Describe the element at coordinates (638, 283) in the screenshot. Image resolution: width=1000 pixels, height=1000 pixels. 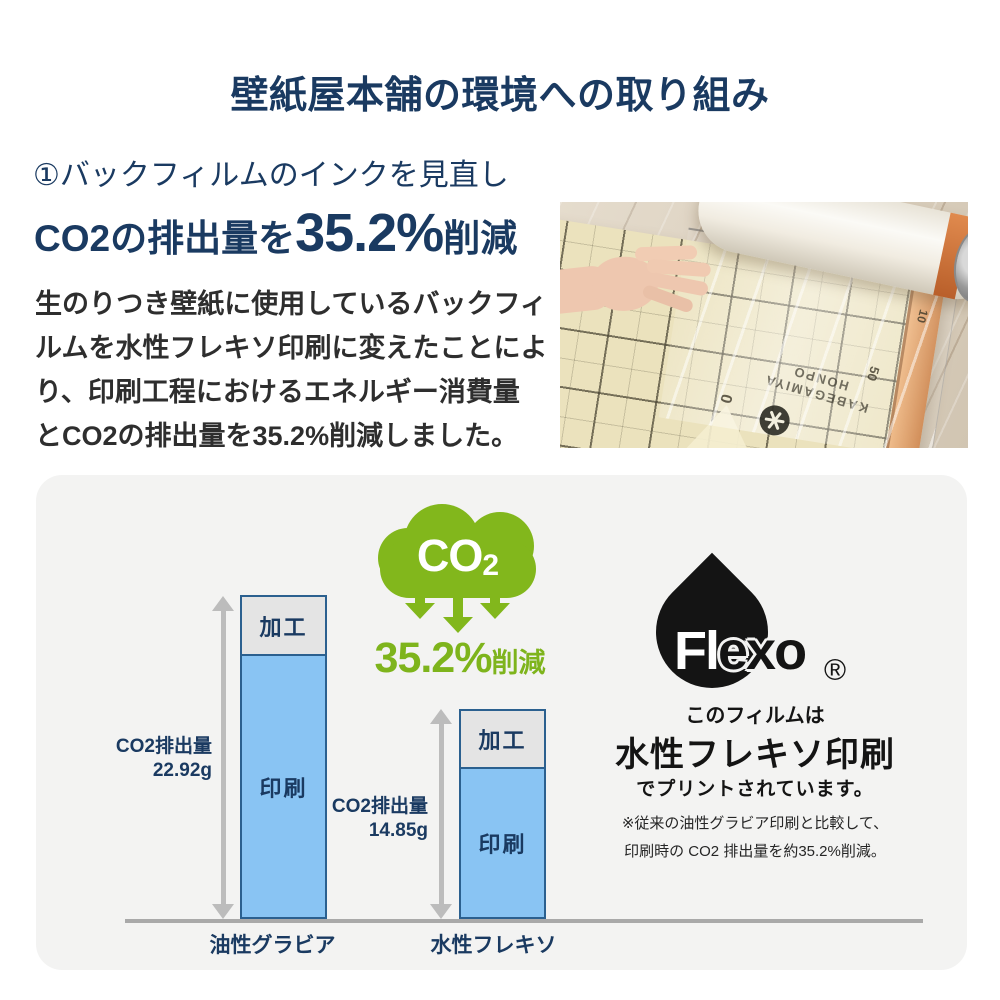
I see `hand` at that location.